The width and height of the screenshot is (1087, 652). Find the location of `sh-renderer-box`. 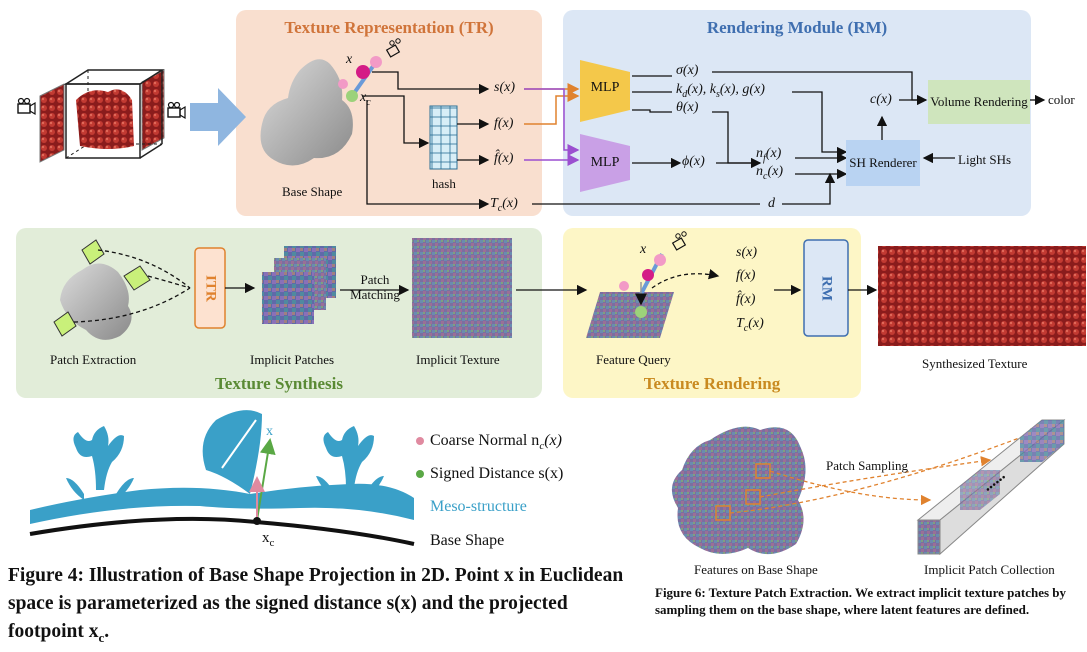

sh-renderer-box is located at coordinates (883, 163).